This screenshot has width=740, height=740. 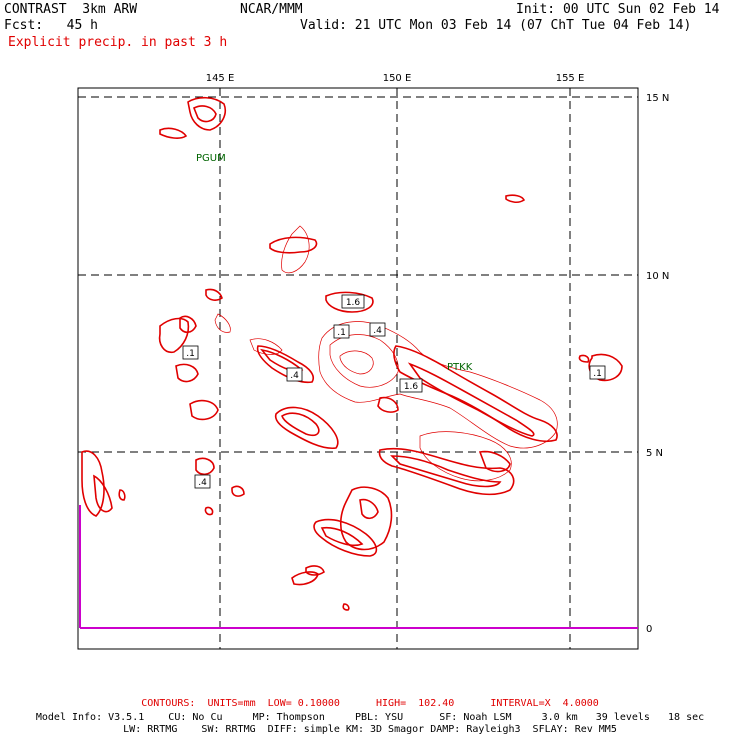 What do you see at coordinates (657, 276) in the screenshot?
I see `lat-label-10: 10 N` at bounding box center [657, 276].